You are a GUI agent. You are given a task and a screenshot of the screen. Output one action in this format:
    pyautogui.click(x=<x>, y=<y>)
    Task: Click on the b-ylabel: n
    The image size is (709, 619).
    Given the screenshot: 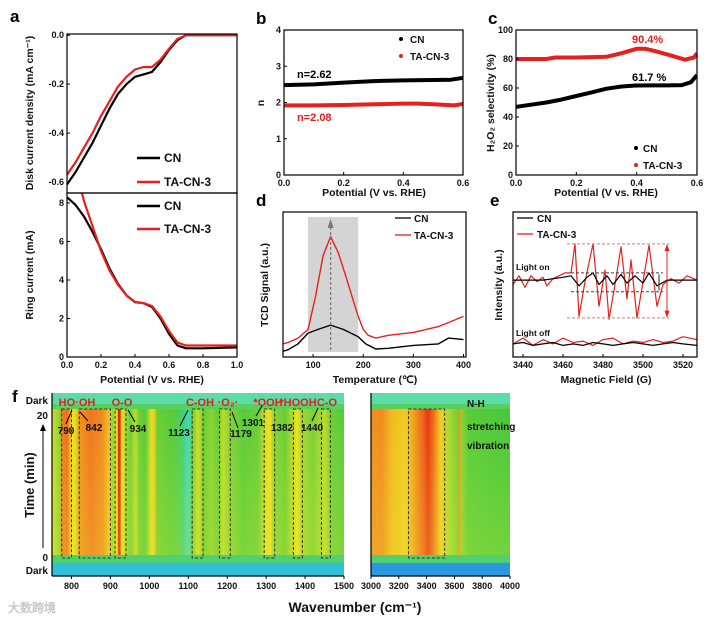 What is the action you would take?
    pyautogui.click(x=261, y=103)
    